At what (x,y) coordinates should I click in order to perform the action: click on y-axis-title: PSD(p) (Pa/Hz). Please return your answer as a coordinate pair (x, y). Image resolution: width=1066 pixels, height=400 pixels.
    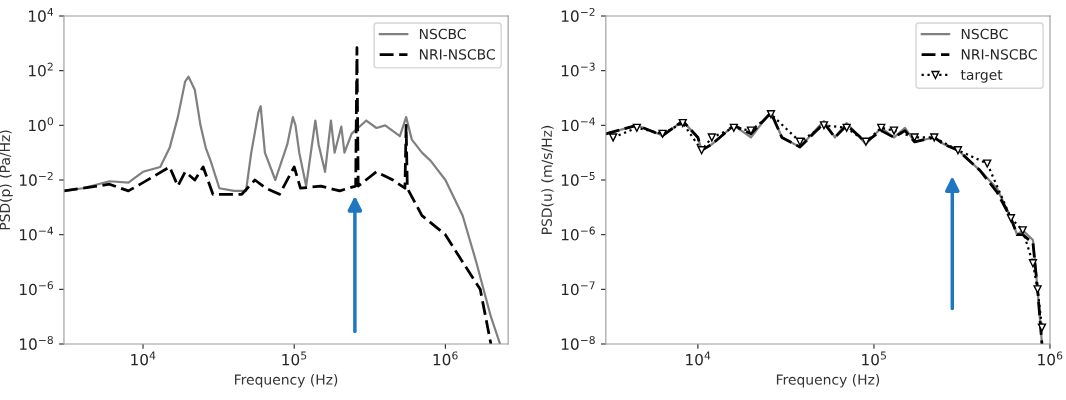
    Looking at the image, I should click on (6, 180).